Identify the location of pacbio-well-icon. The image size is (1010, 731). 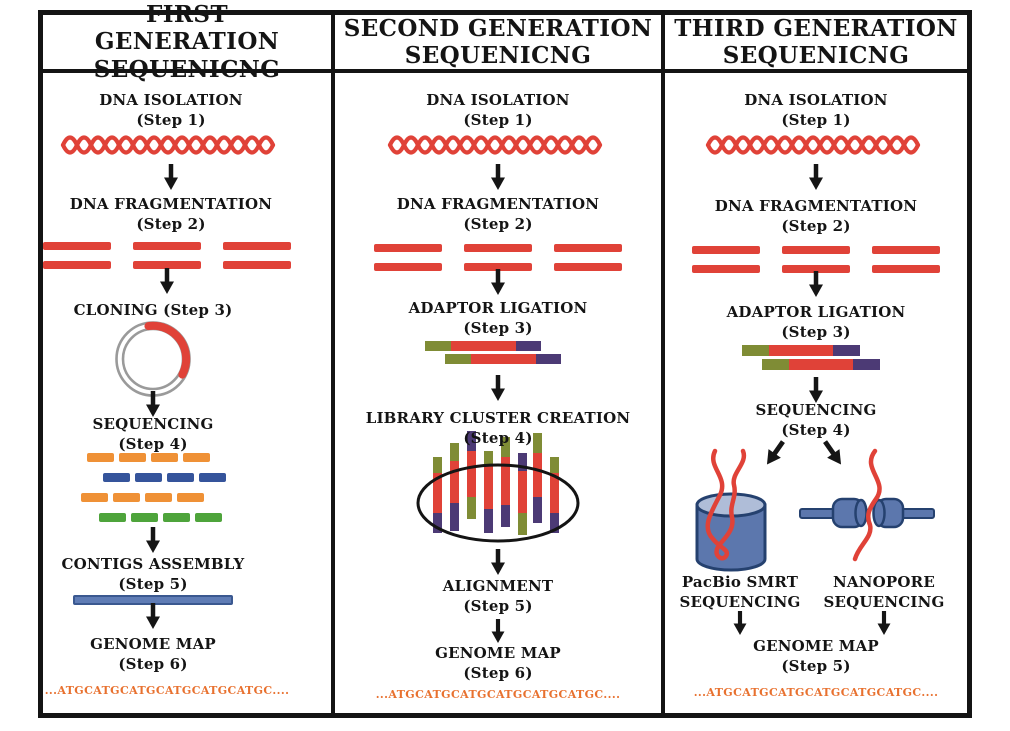
(731, 510).